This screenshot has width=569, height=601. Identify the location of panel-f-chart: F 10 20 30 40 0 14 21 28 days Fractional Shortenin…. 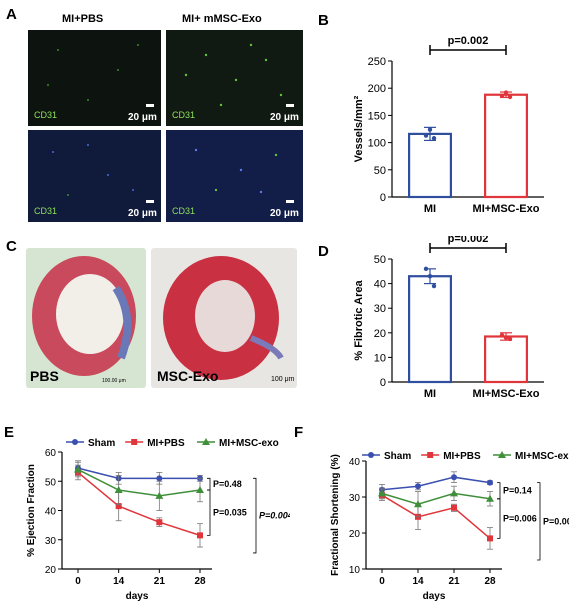
(431, 512).